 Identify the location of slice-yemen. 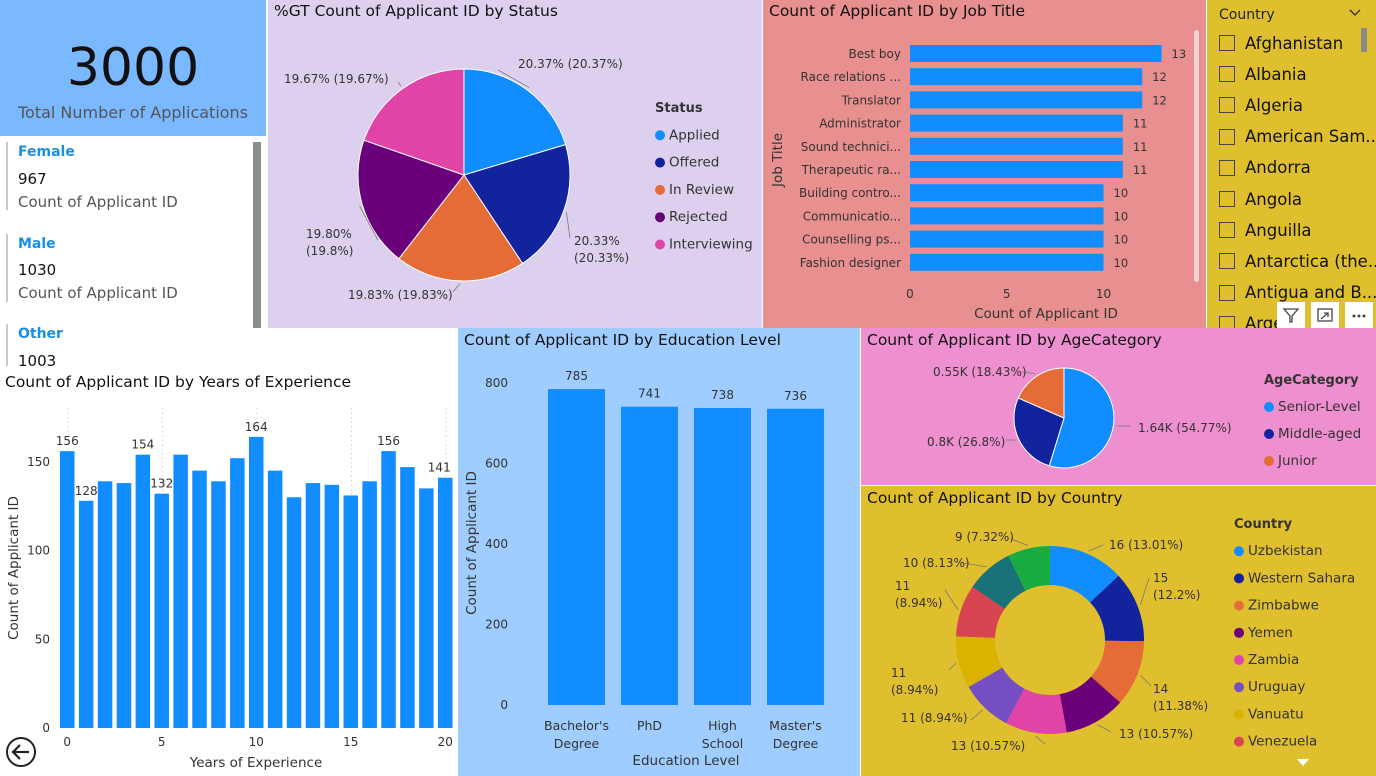
(1090, 704).